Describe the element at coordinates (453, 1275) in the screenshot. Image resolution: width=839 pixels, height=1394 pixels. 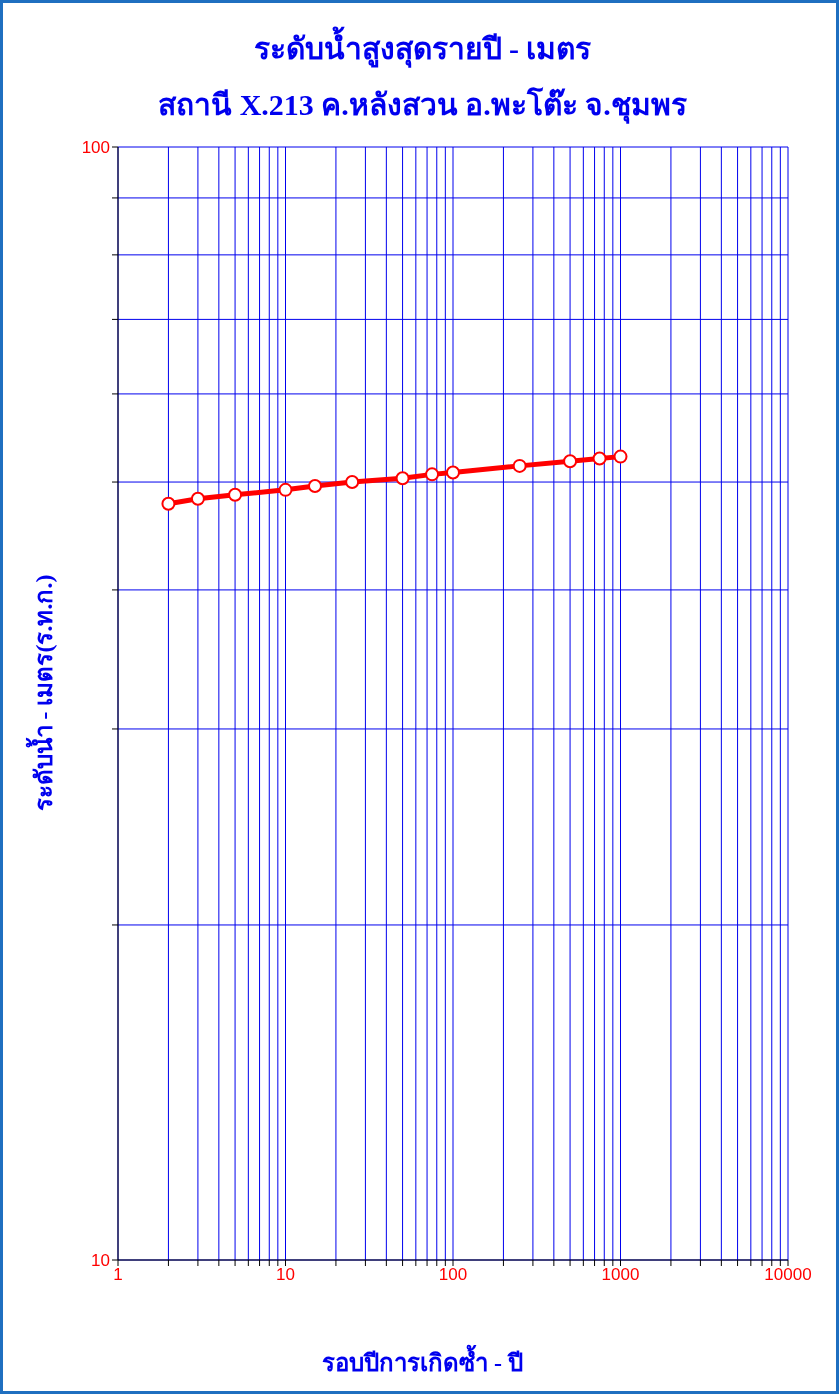
I see `x-tick-label: 100` at that location.